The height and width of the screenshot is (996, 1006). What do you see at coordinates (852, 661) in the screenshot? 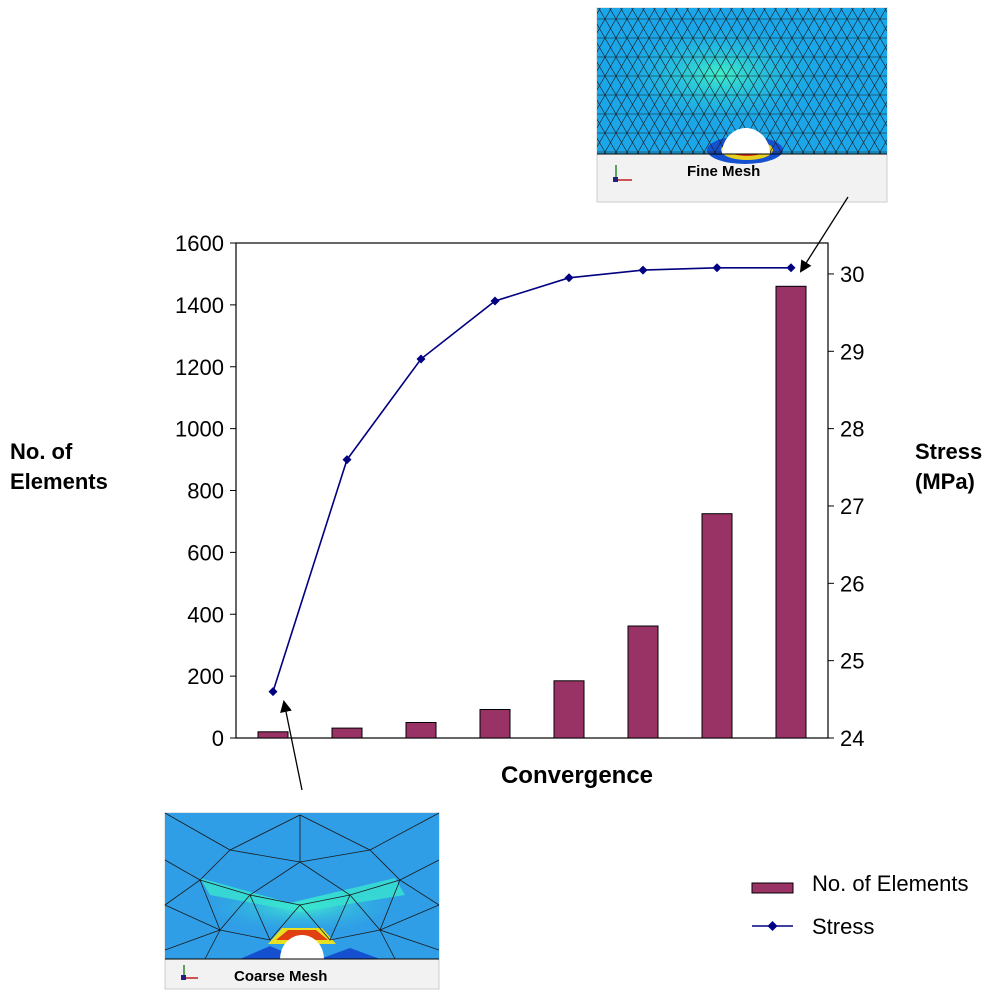
I see `right-tick-label: 25` at bounding box center [852, 661].